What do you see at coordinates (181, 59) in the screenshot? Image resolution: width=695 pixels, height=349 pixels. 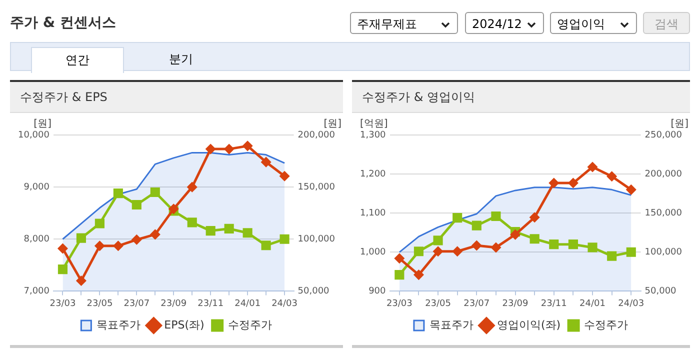 I see `text: 분기` at bounding box center [181, 59].